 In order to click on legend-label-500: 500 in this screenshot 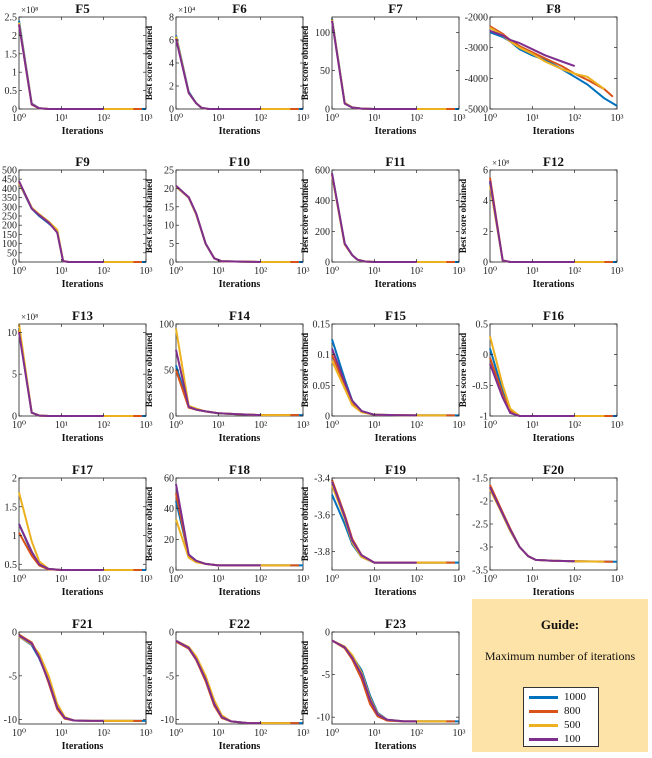, I will do `click(572, 725)`.